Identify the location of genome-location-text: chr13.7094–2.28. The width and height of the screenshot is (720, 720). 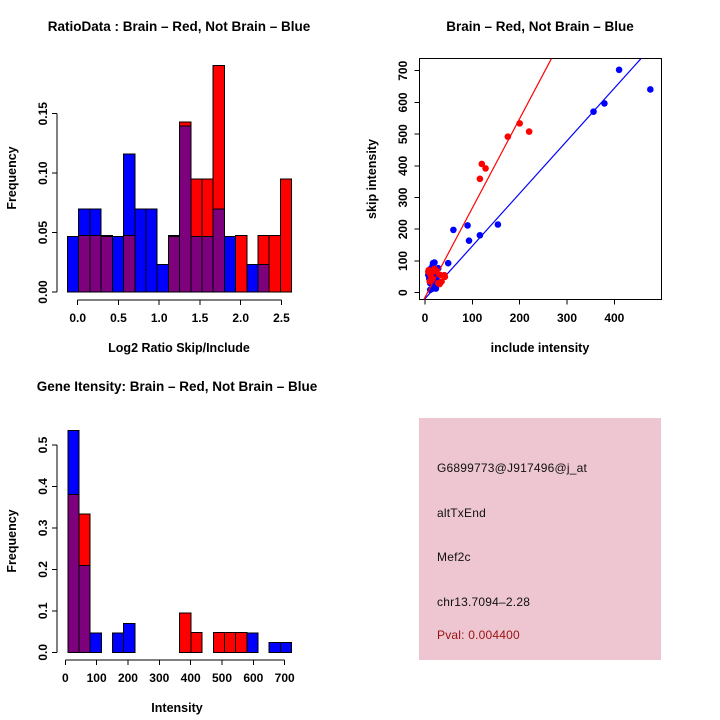
(484, 602).